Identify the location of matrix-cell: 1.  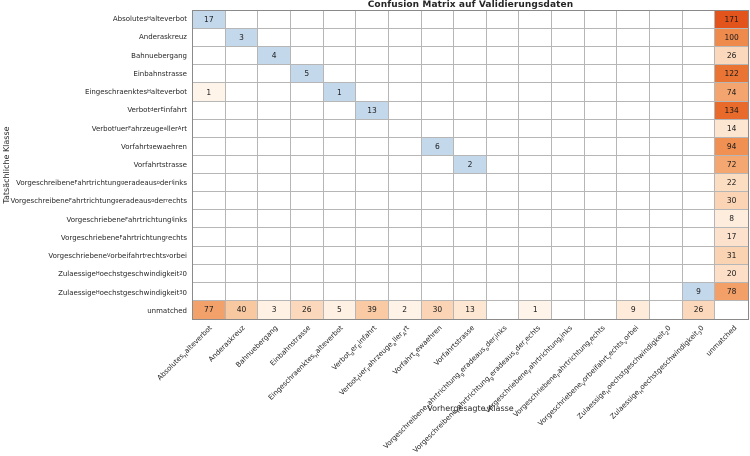
(536, 309).